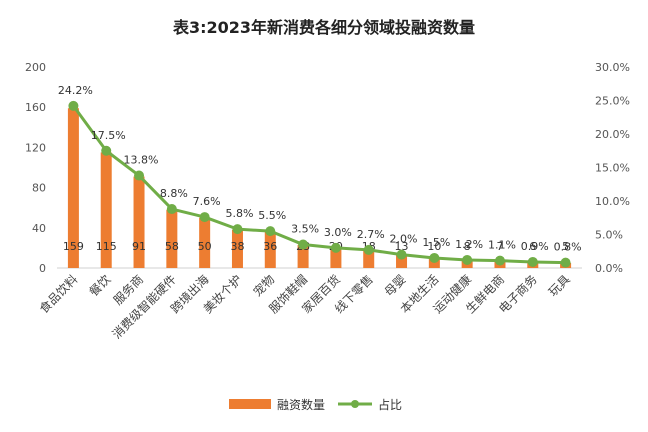 The height and width of the screenshot is (432, 648). I want to click on line-value-label: 0.8%, so click(568, 247).